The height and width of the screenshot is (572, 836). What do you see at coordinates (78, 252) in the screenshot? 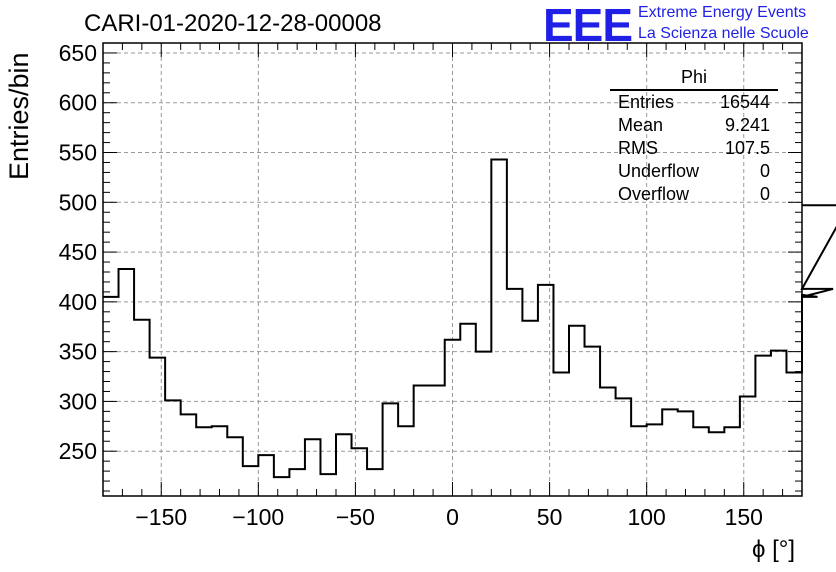
I see `y-tick-label: 450` at bounding box center [78, 252].